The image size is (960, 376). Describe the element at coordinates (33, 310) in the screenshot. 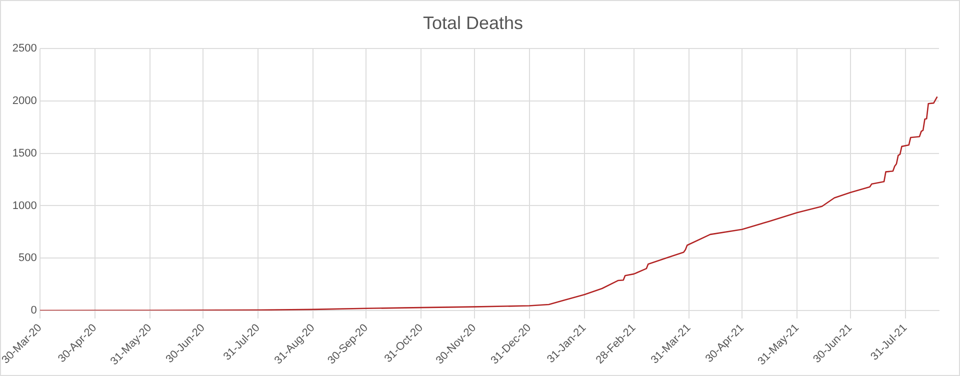

I see `y-tick-label: 0` at that location.